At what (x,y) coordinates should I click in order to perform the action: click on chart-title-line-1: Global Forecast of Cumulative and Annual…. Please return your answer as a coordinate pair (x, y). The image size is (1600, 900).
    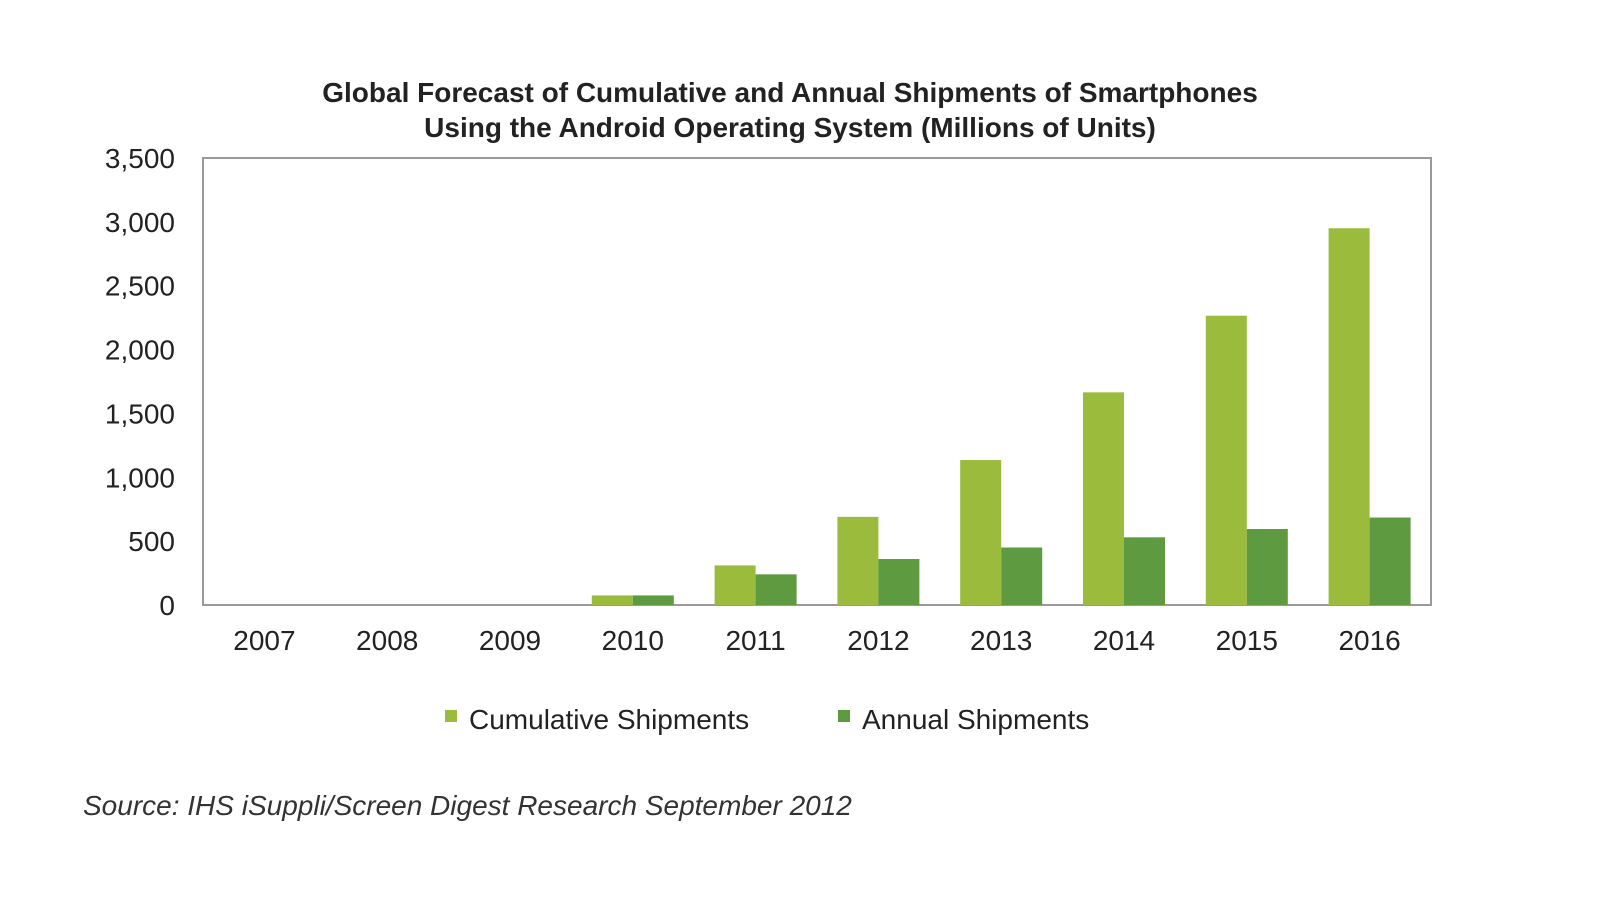
    Looking at the image, I should click on (790, 92).